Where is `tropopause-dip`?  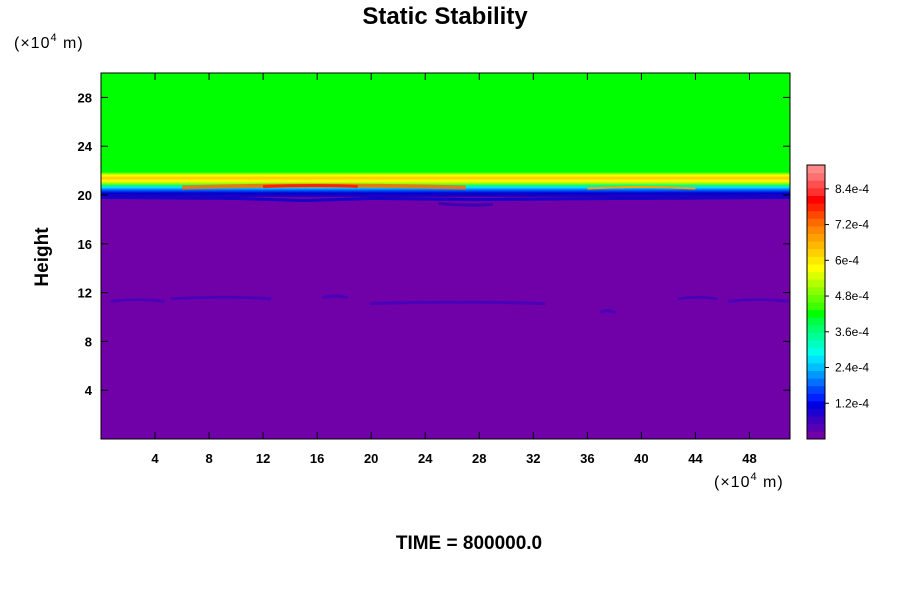
tropopause-dip is located at coordinates (465, 204).